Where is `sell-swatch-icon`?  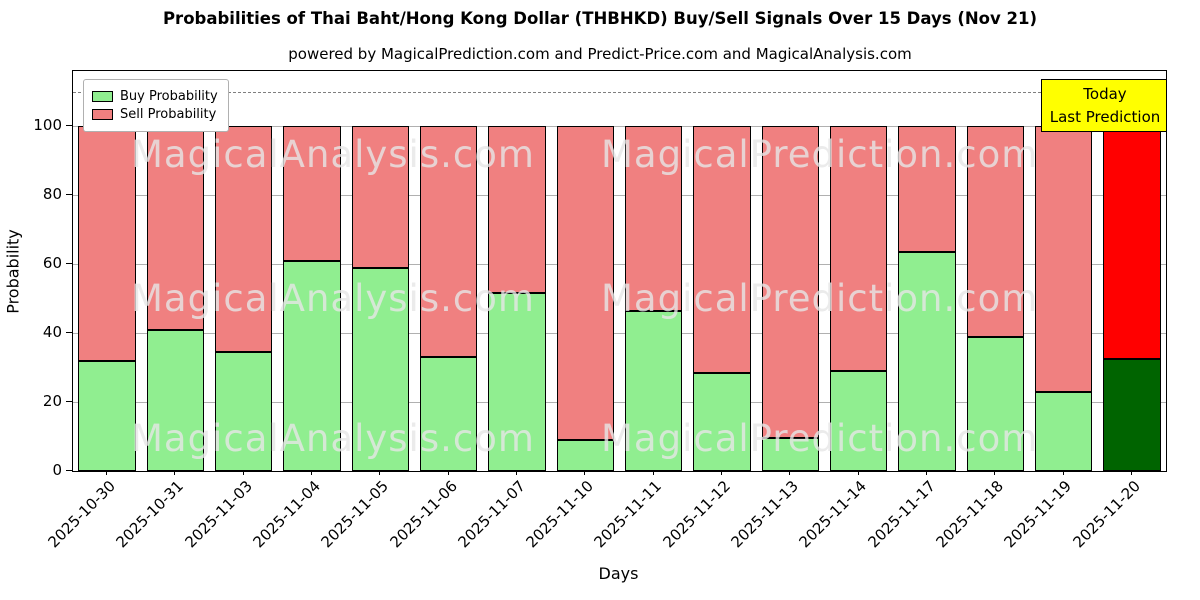
sell-swatch-icon is located at coordinates (102, 114).